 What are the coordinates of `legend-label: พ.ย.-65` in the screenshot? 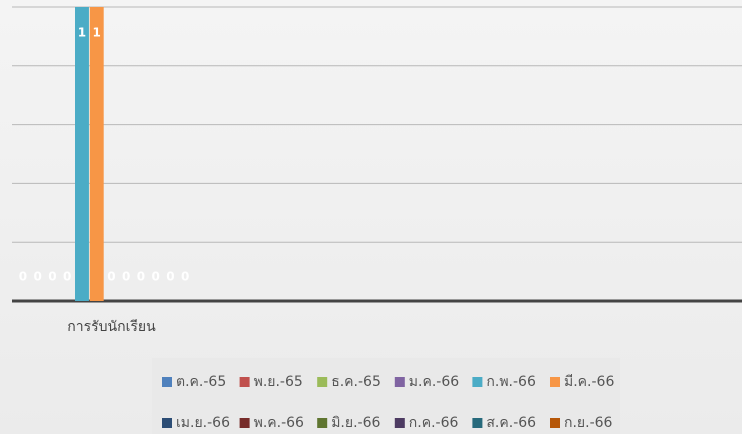 It's located at (278, 382).